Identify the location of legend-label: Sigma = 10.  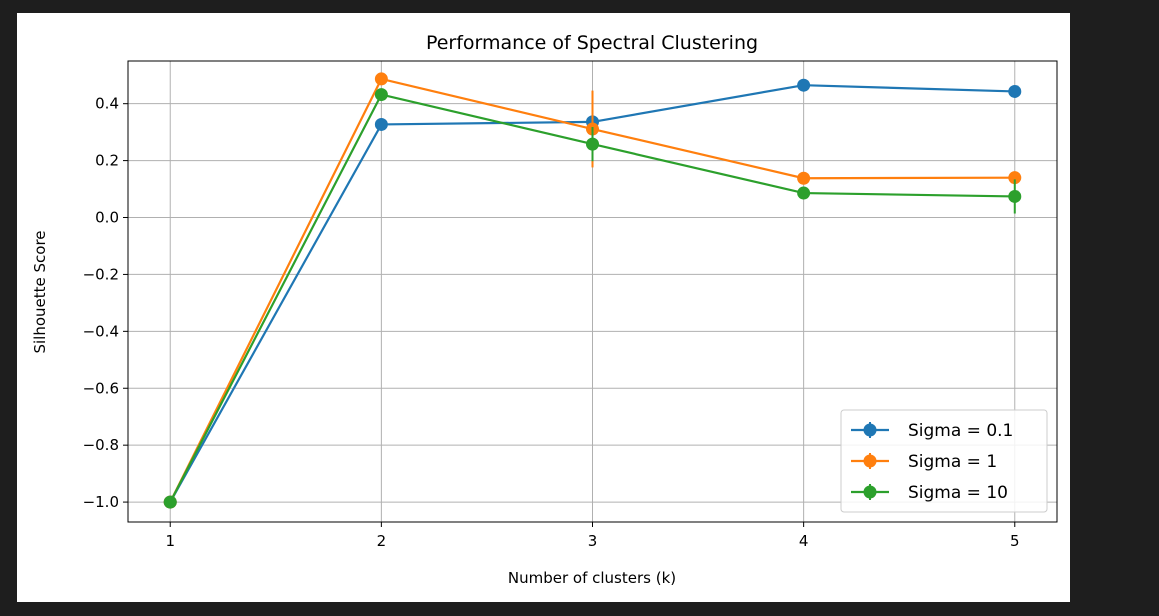
(958, 493).